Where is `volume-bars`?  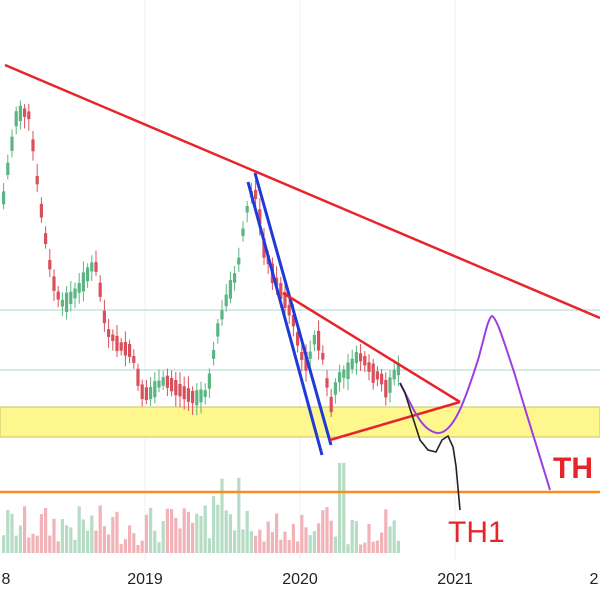
volume-bars is located at coordinates (201, 507).